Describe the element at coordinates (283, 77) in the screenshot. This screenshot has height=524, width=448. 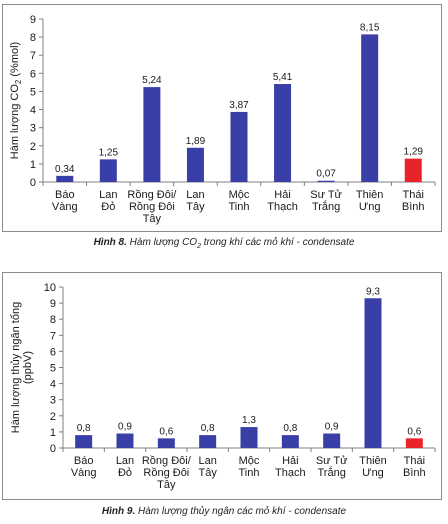
I see `bar-value-label: 5,41` at that location.